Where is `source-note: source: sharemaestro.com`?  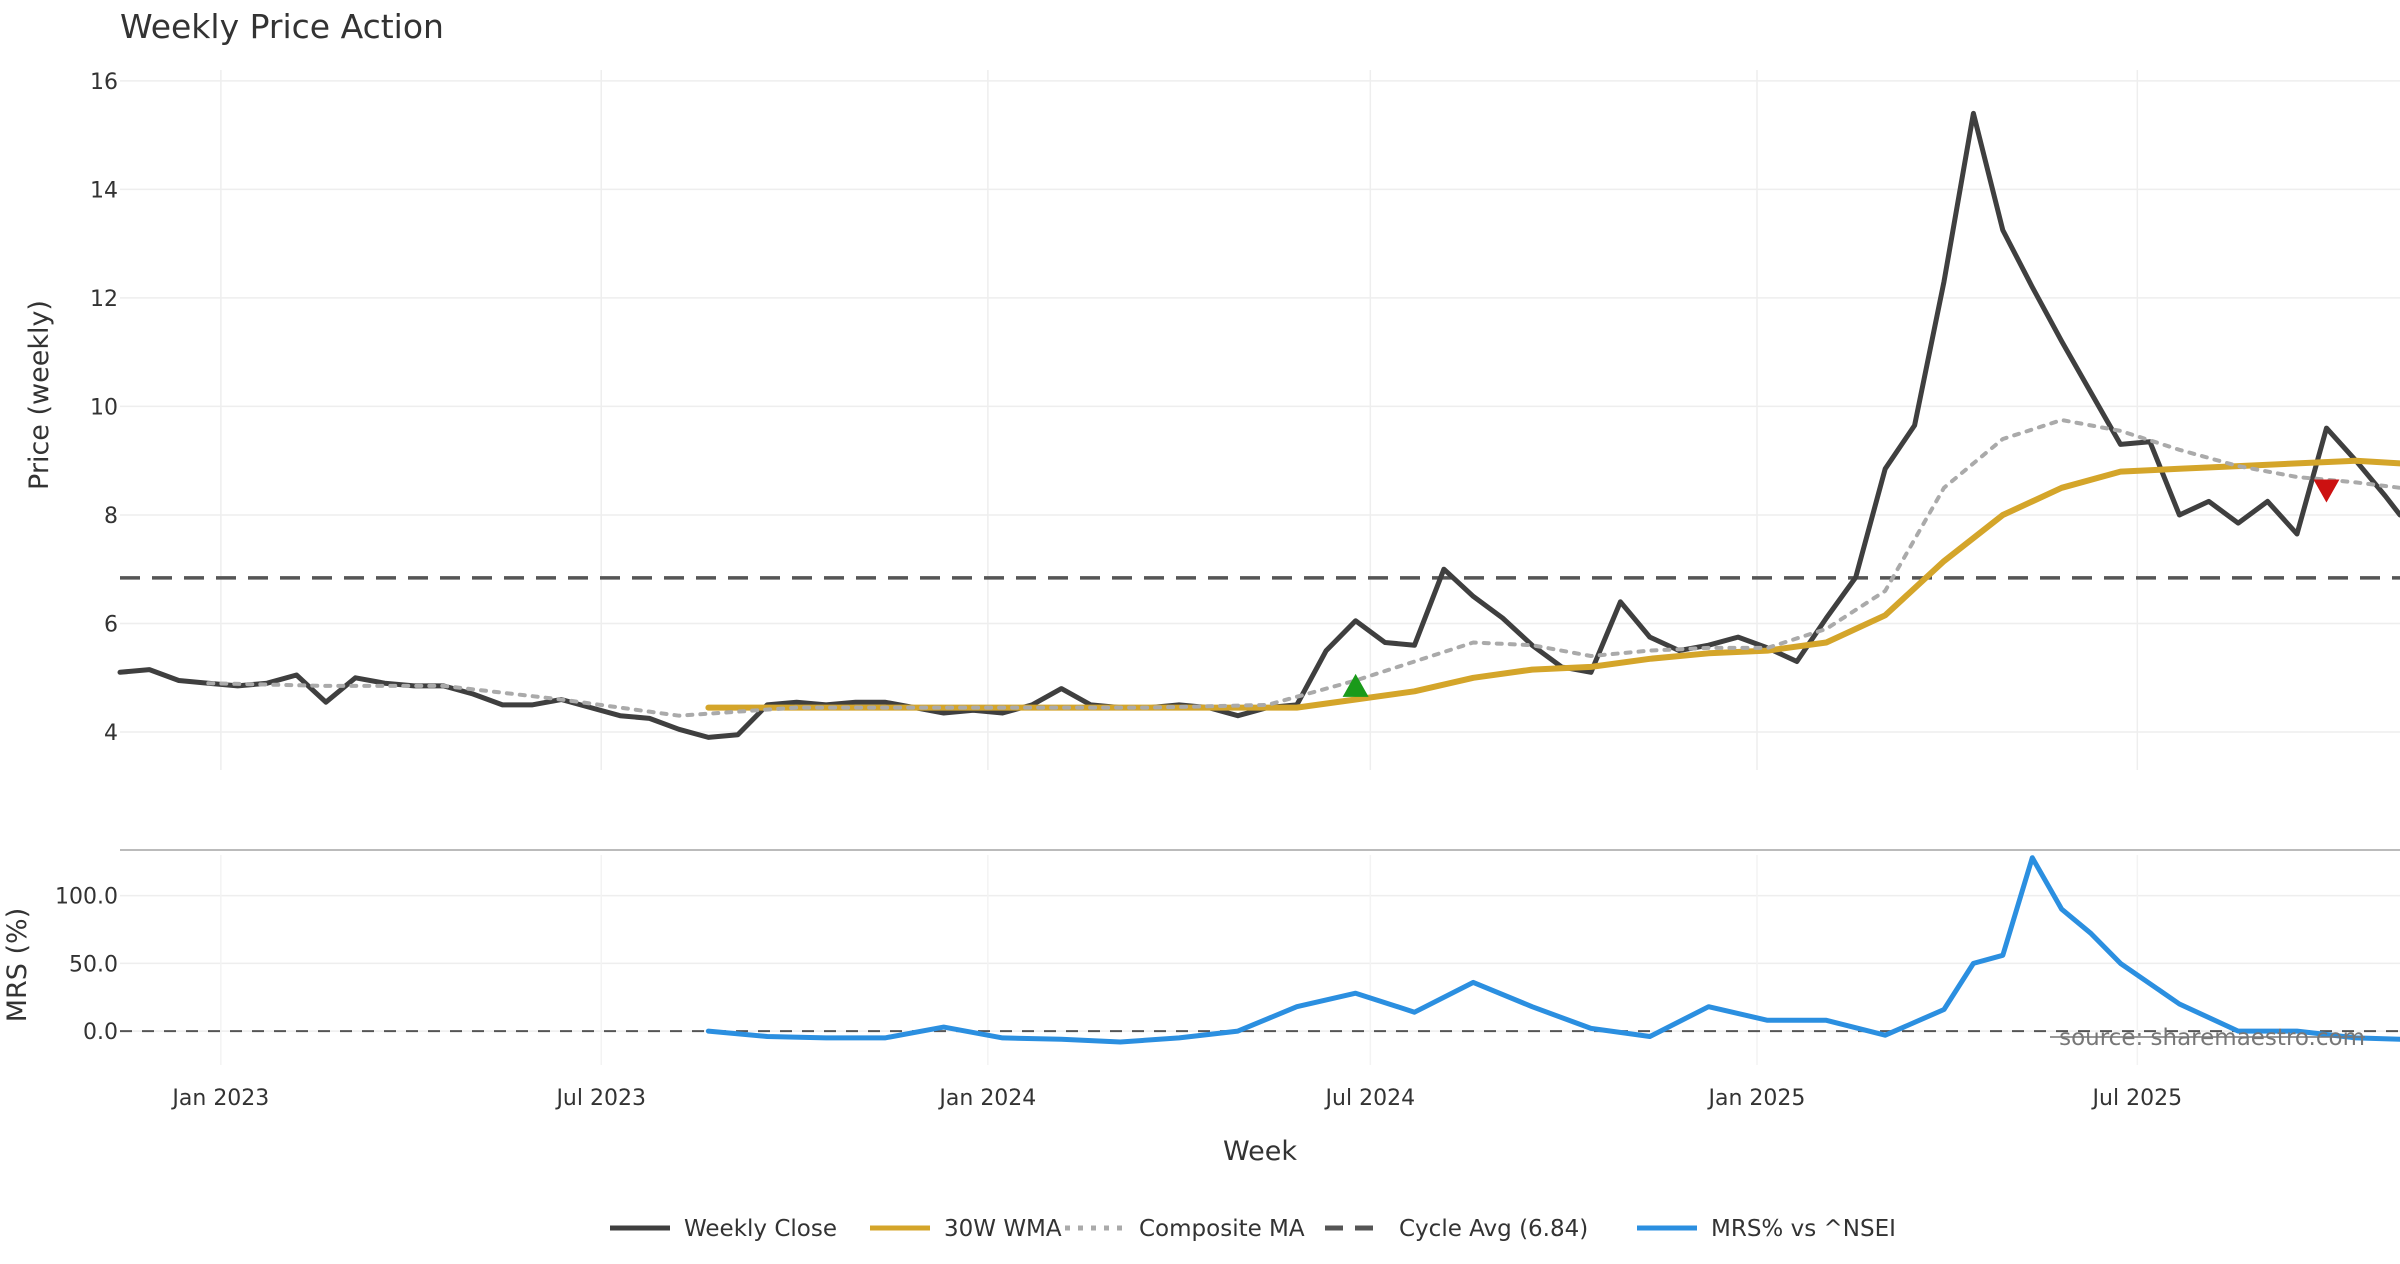
source-note: source: sharemaestro.com is located at coordinates (2212, 1038).